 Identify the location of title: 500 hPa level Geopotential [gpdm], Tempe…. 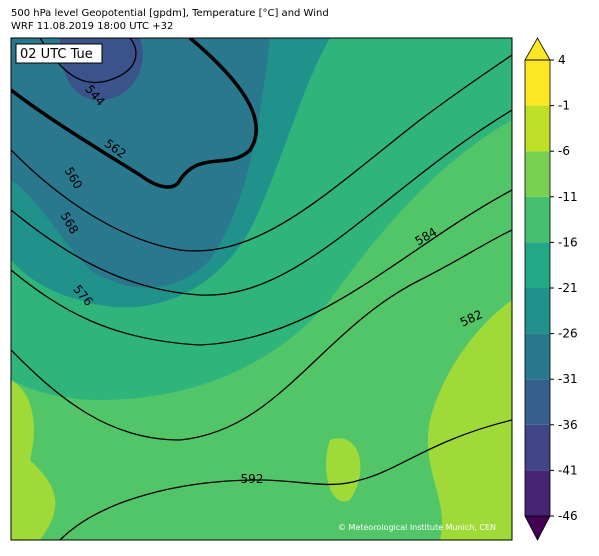
(170, 13).